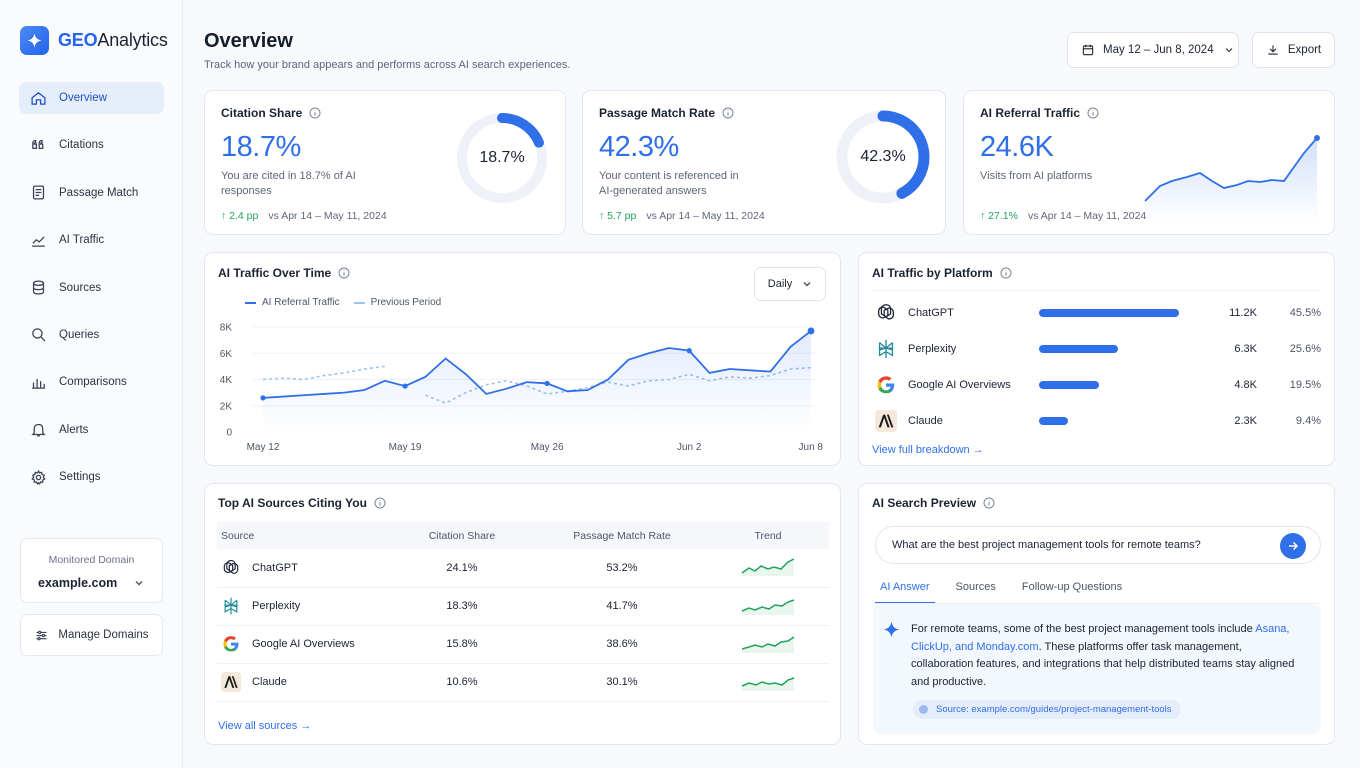  Describe the element at coordinates (265, 726) in the screenshot. I see `view-all-sources-link: View all sources →` at that location.